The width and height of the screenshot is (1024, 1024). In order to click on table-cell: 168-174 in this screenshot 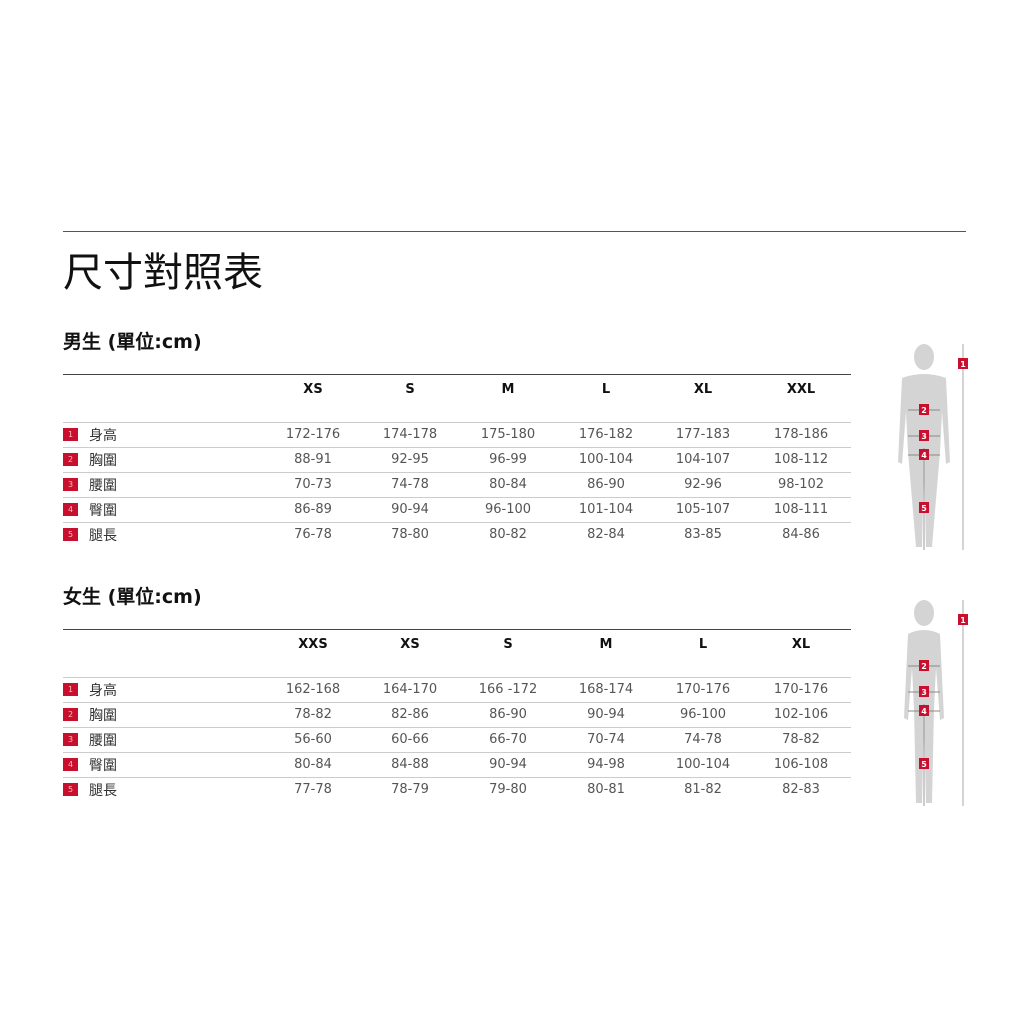, I will do `click(606, 689)`.